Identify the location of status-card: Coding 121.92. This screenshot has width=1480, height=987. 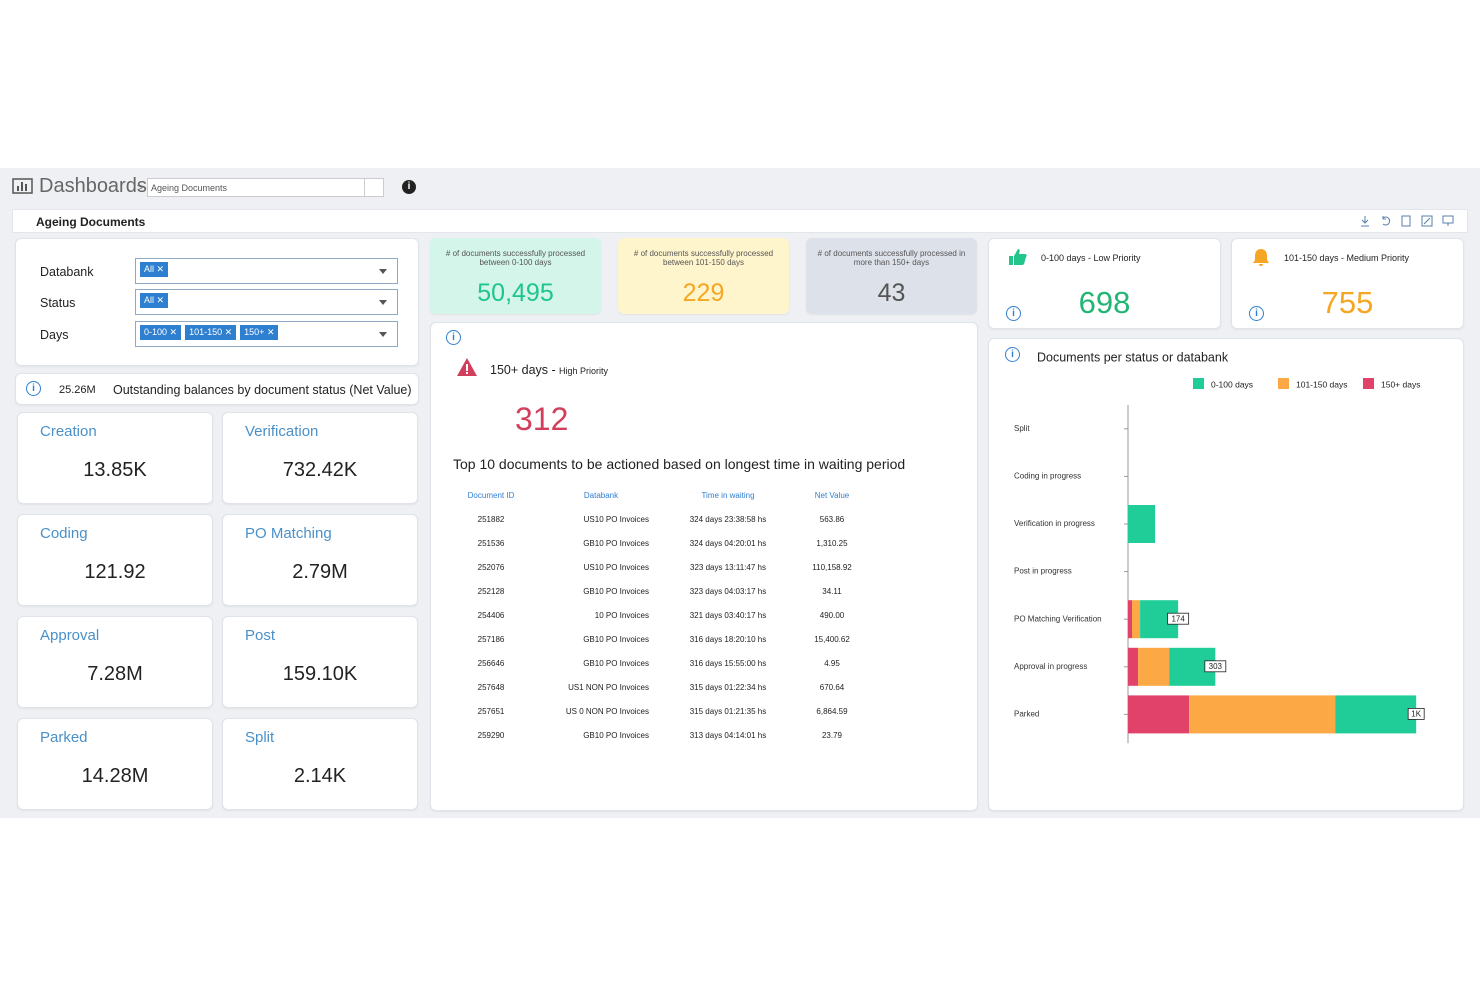
(115, 560).